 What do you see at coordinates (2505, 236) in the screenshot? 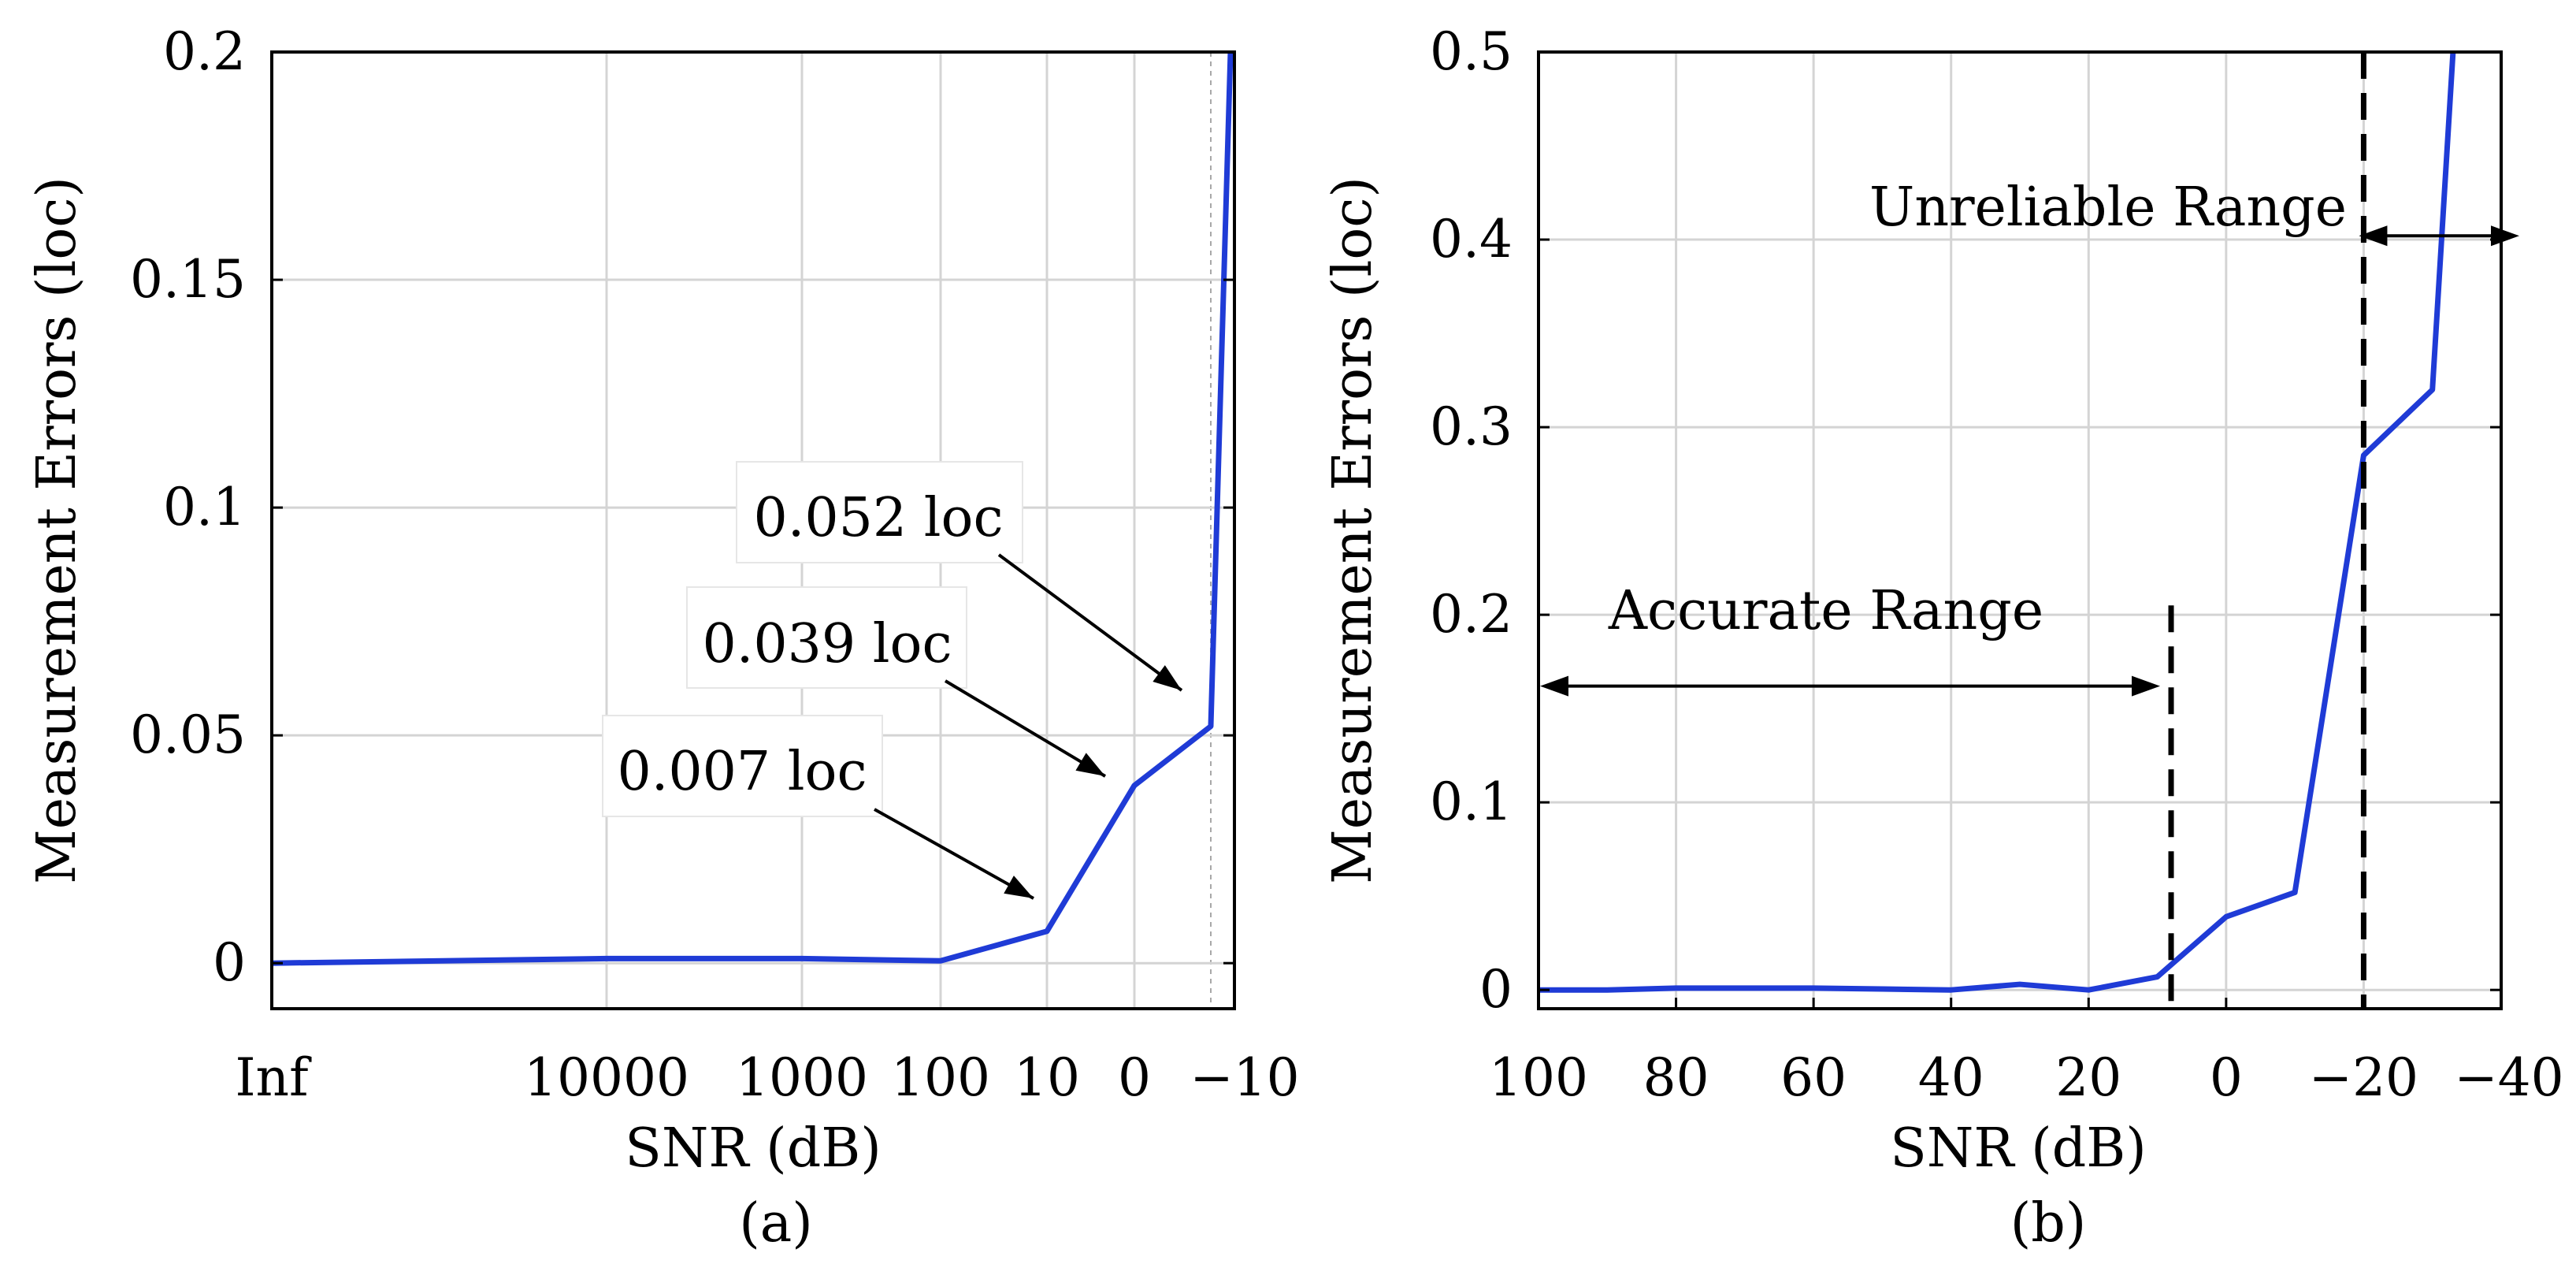
I see `unreliable-range-arrow-head-right` at bounding box center [2505, 236].